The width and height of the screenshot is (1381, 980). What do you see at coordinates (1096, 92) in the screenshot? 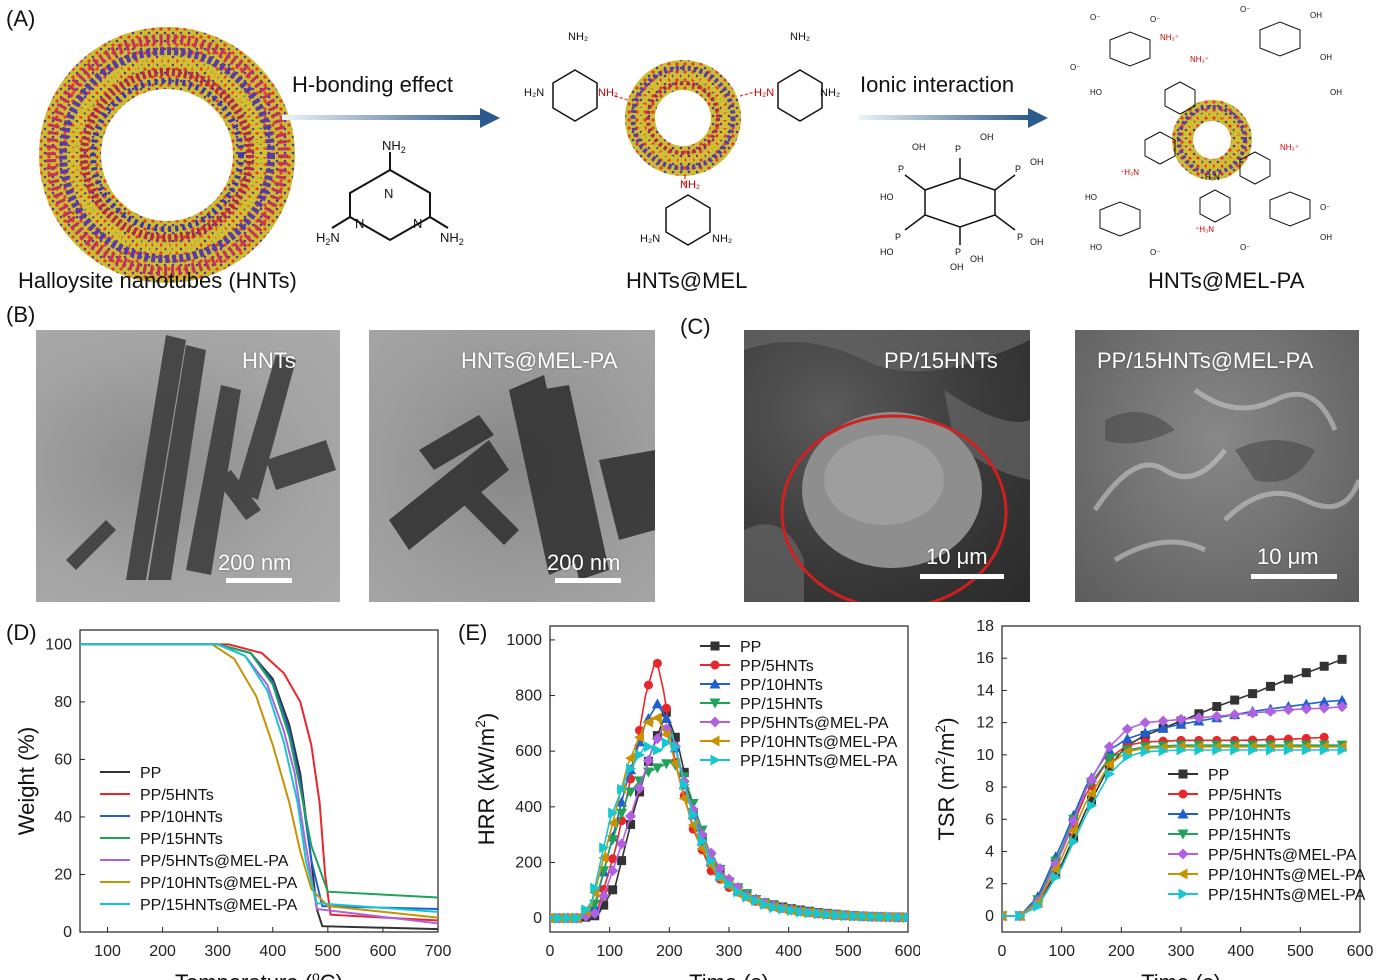
I see `svg-text: HO` at bounding box center [1096, 92].